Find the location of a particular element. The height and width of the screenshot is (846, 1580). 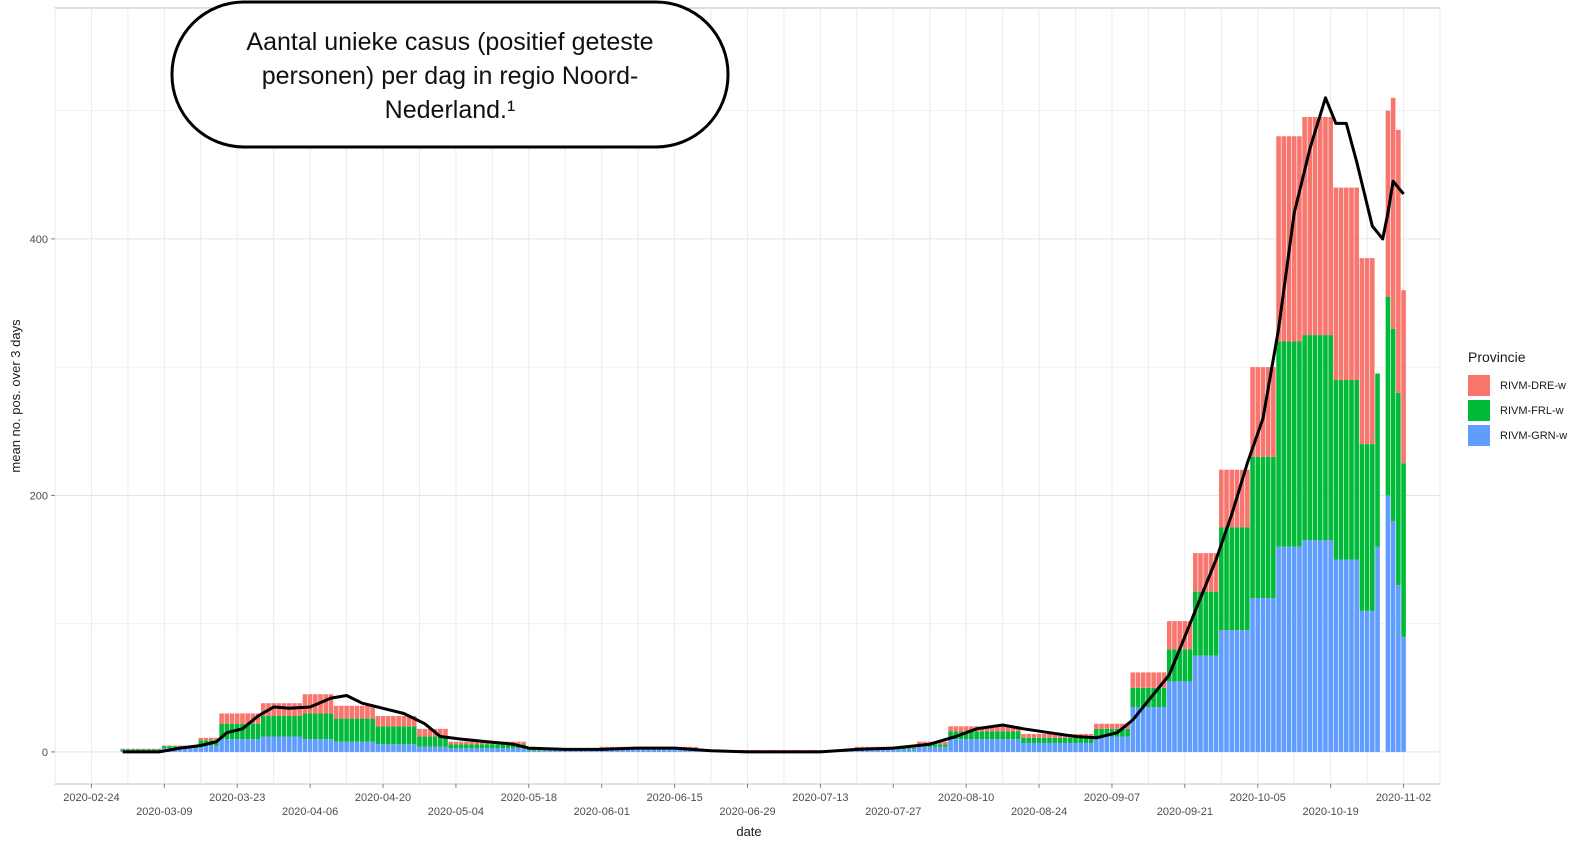

legend-swatch-dre is located at coordinates (1479, 385).